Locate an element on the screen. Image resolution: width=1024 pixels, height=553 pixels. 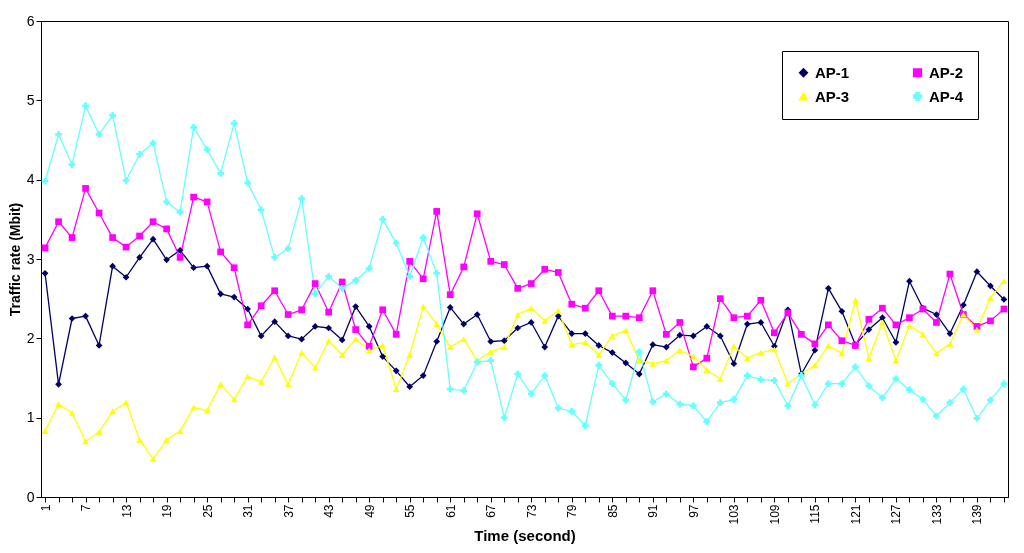
y-tick-label: 4 is located at coordinates (30, 179).